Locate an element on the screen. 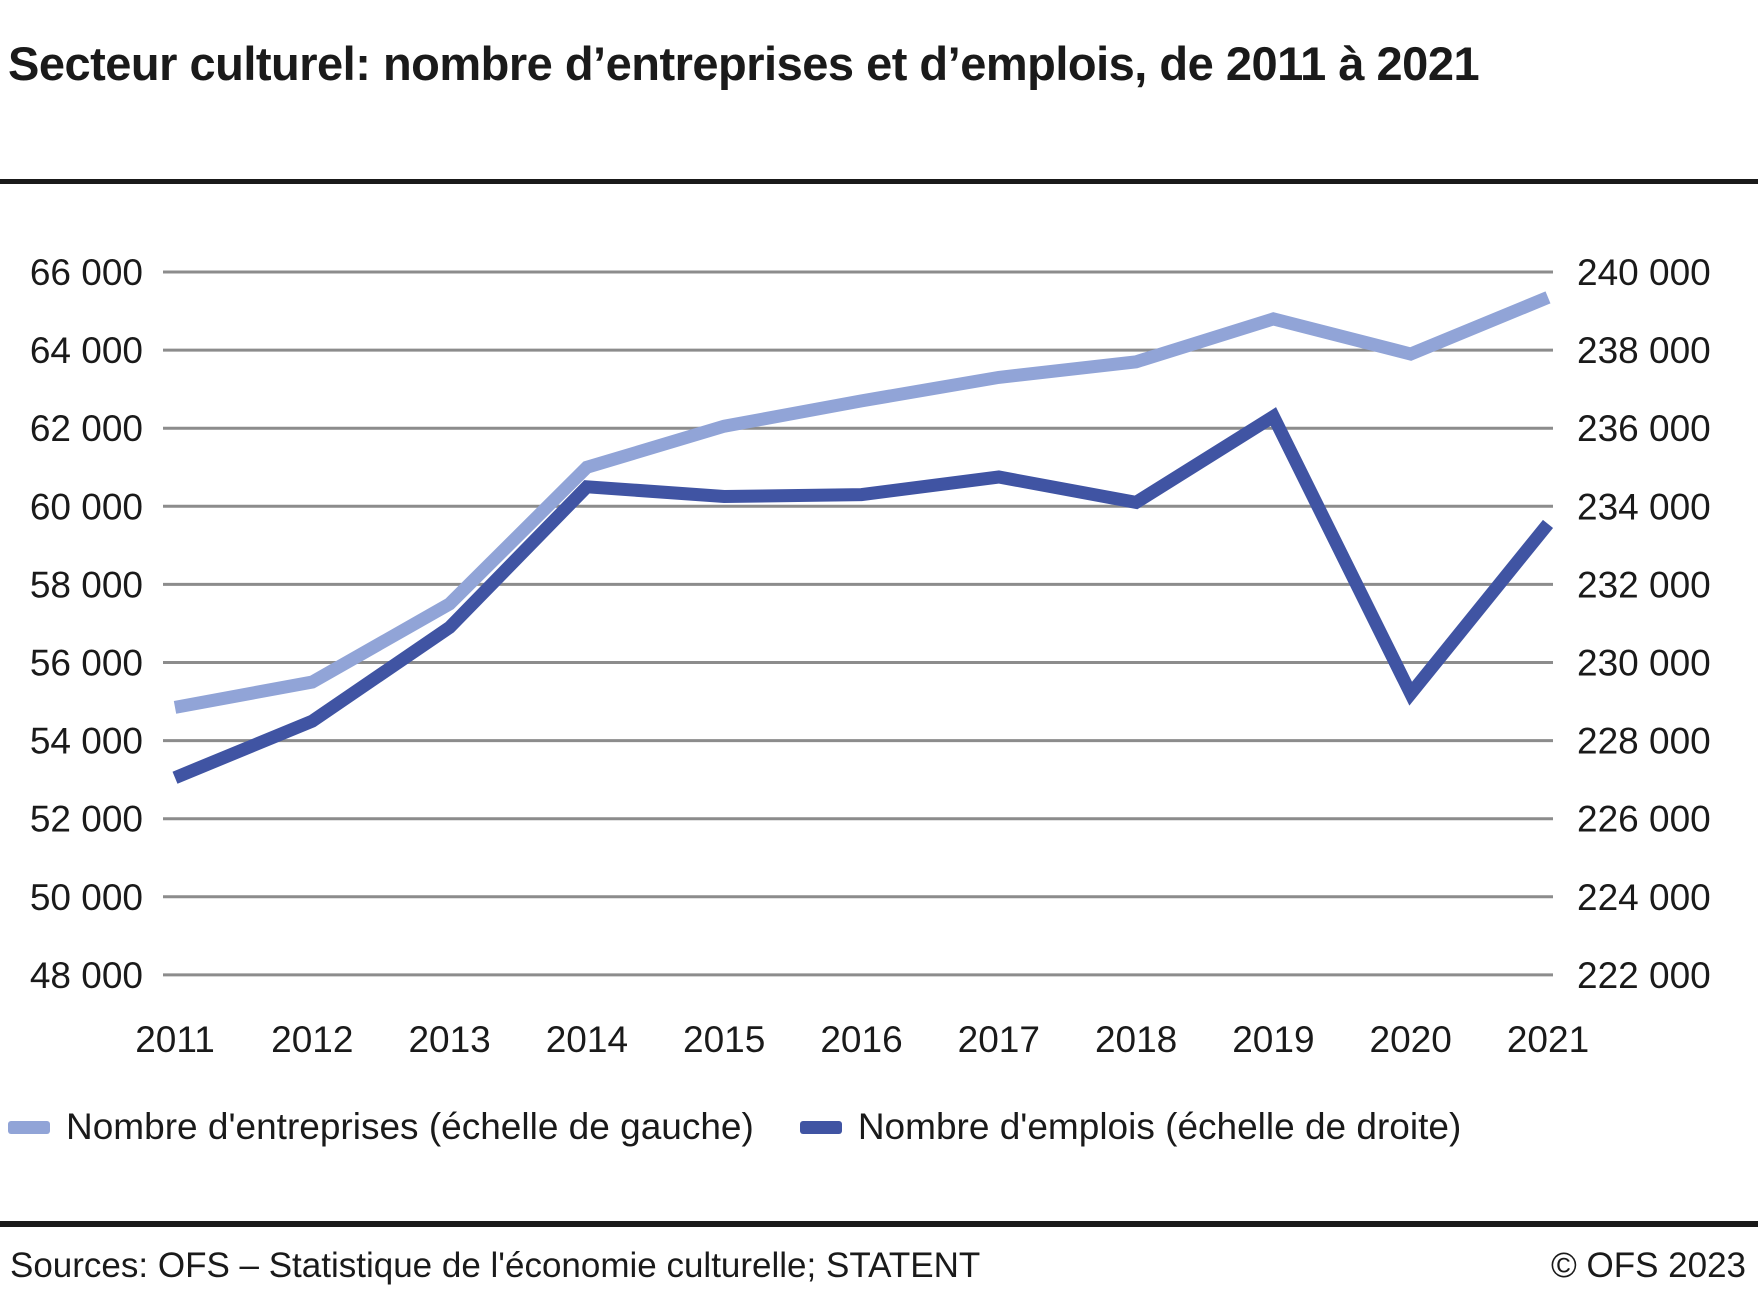 The height and width of the screenshot is (1310, 1758). x-axis-year-label: 2021 is located at coordinates (1548, 1039).